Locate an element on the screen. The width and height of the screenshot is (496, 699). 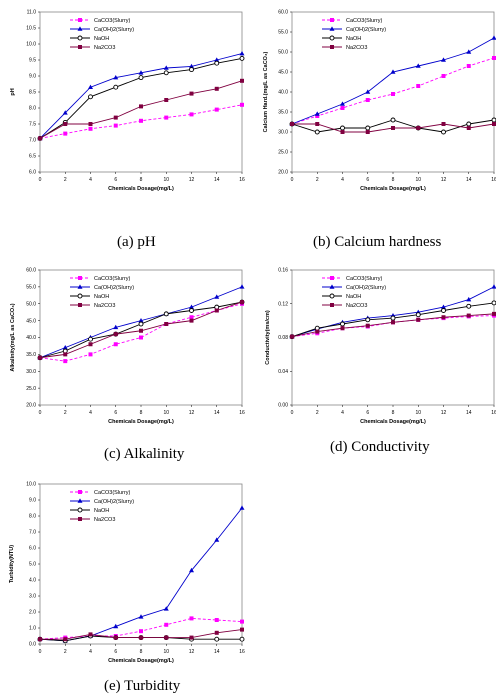
y-tick-label: 11.0 is located at coordinates (32, 13).